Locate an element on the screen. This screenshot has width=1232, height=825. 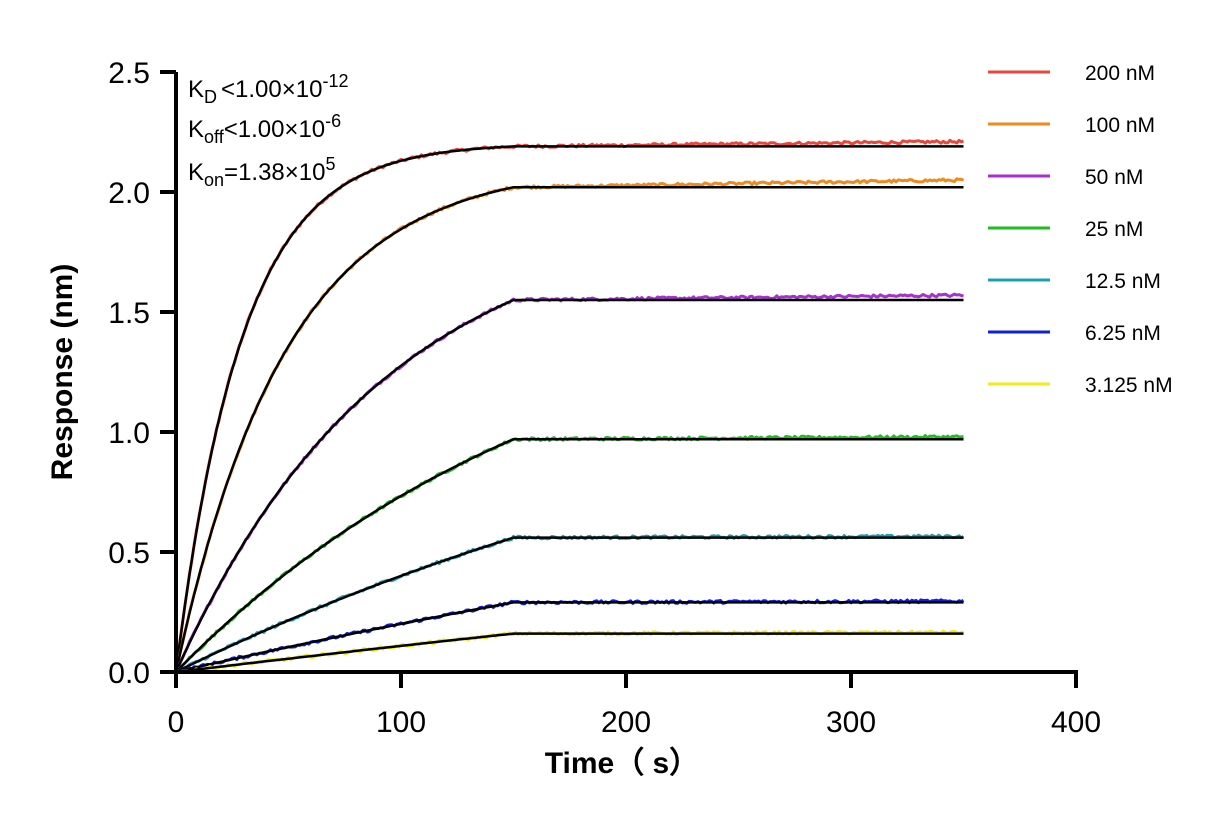
legend-label: 6.25 nM is located at coordinates (1123, 333).